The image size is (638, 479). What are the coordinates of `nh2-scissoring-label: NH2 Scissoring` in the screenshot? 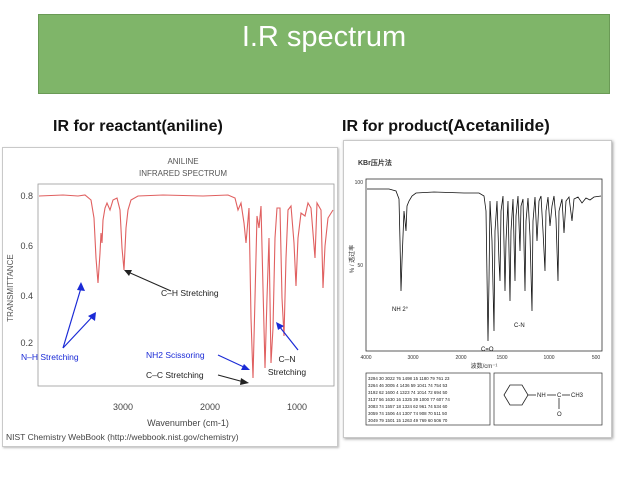 It's located at (175, 355).